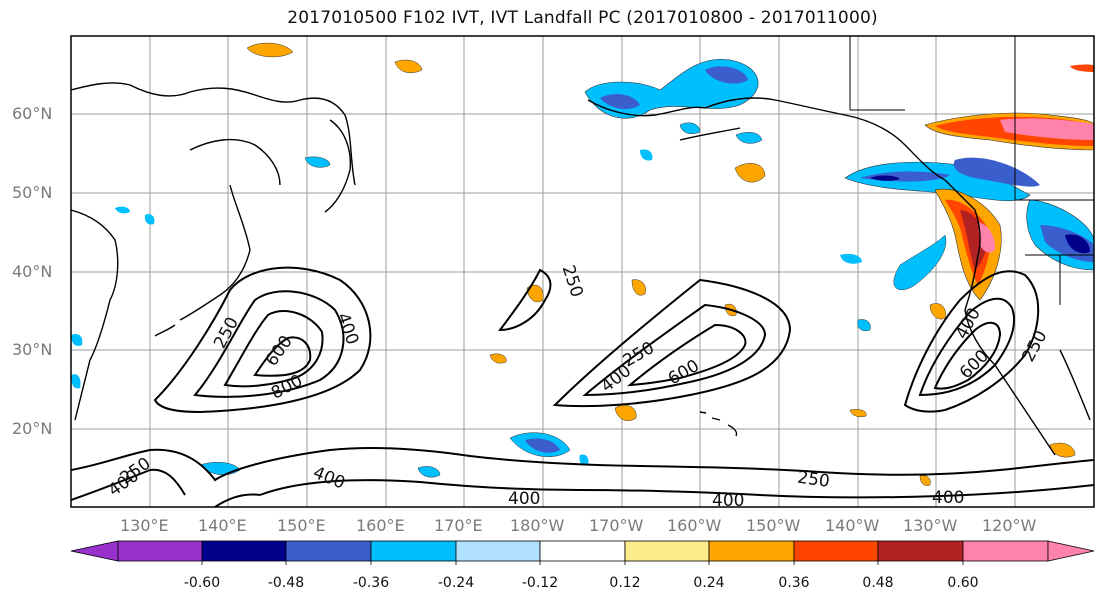  I want to click on lon-label: 140°W, so click(852, 525).